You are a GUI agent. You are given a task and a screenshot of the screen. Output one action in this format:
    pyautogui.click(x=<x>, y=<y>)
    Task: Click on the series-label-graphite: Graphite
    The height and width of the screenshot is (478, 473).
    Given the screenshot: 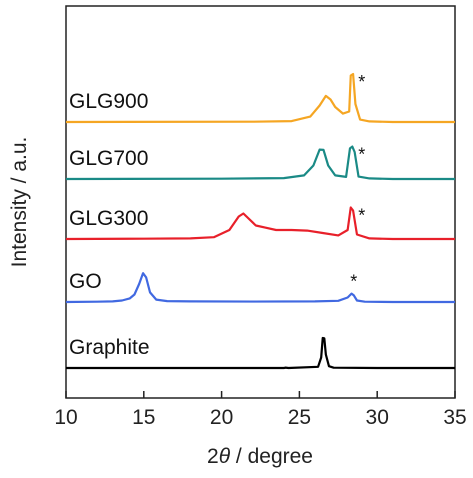 What is the action you would take?
    pyautogui.click(x=109, y=347)
    